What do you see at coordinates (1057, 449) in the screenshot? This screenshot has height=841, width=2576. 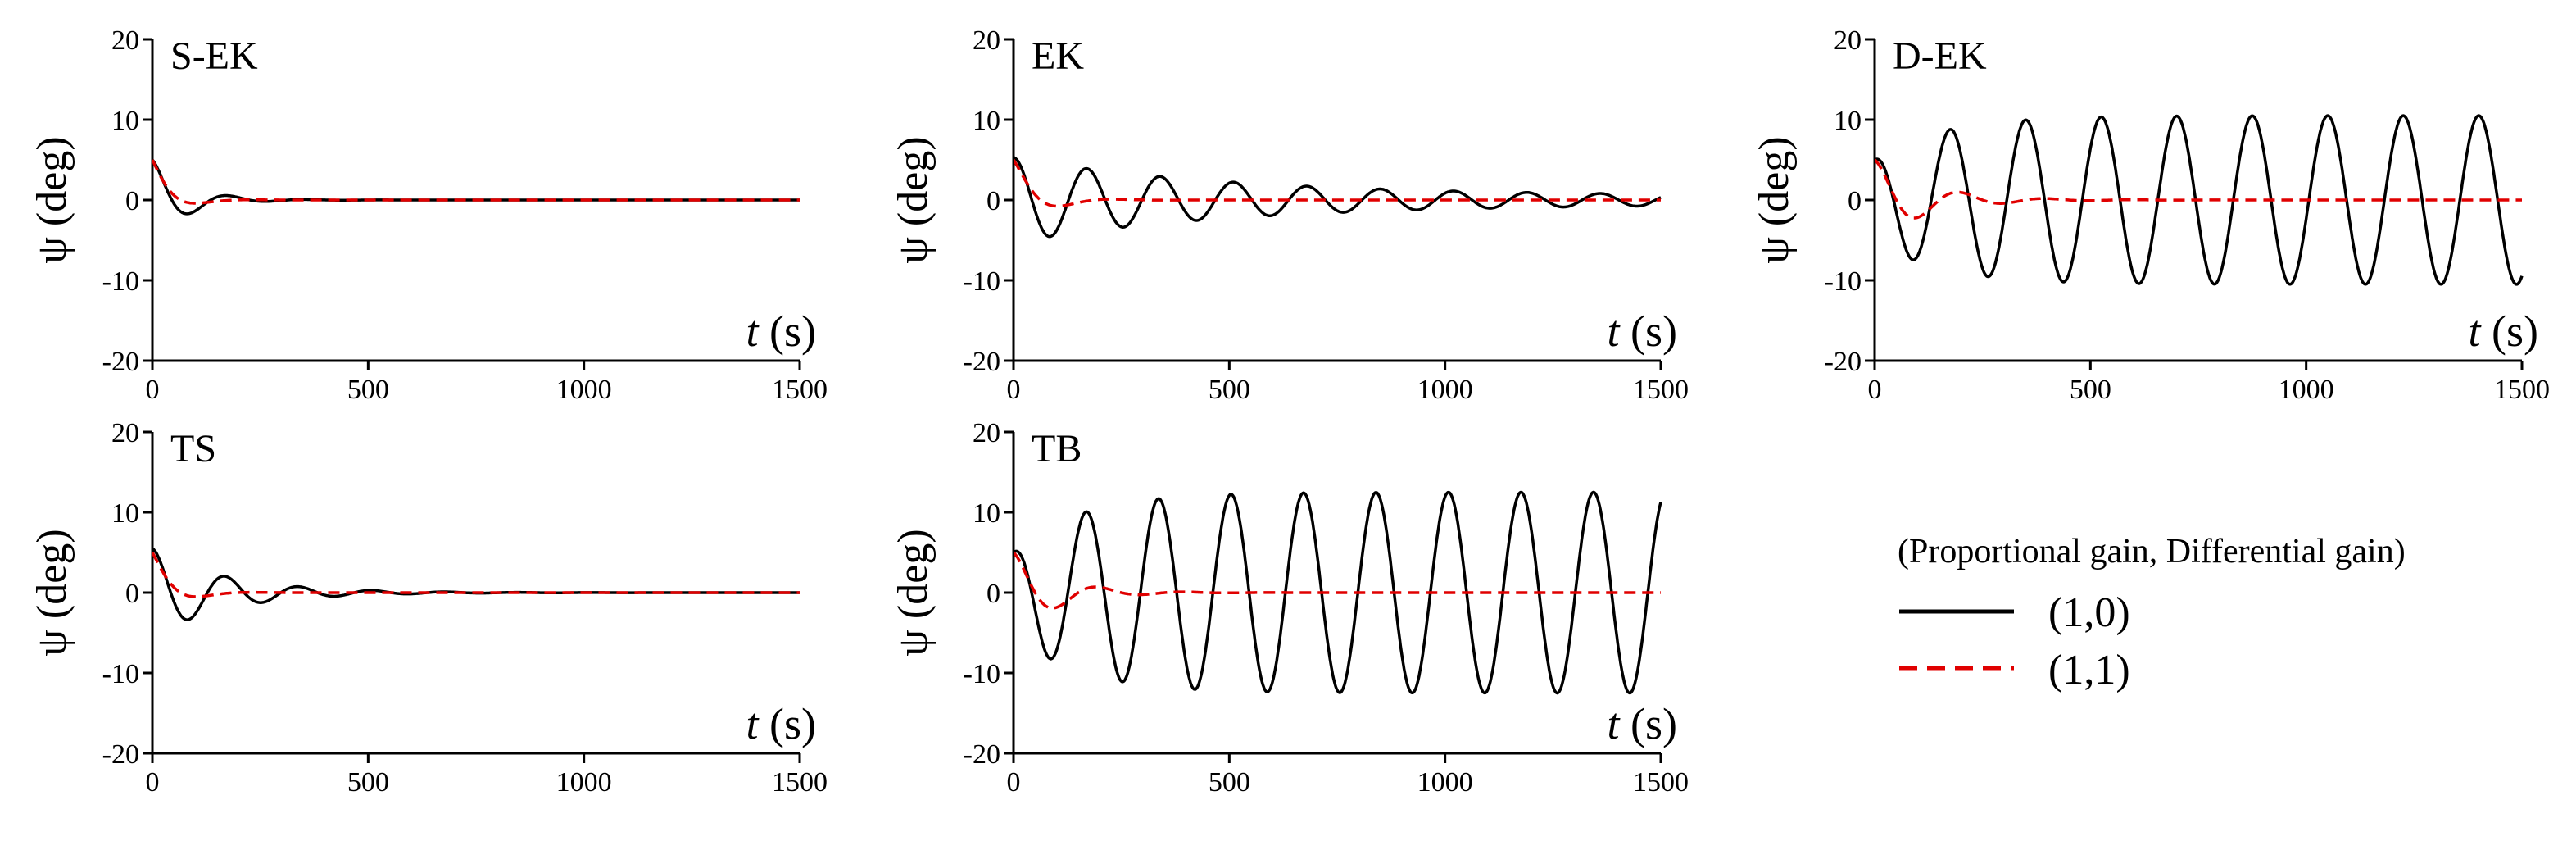 I see `panel-title: TB` at bounding box center [1057, 449].